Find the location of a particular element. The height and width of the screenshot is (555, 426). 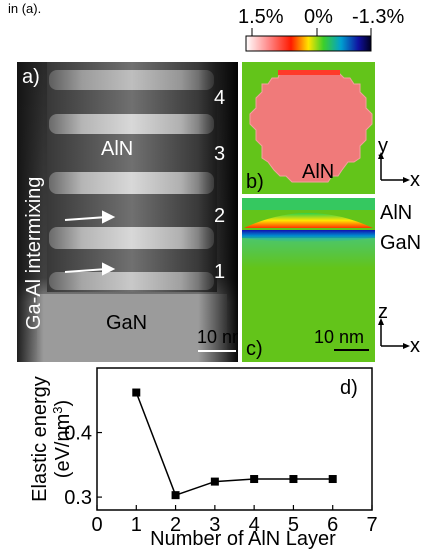

y-axis-unit: (eV/nm3) is located at coordinates (62, 439).